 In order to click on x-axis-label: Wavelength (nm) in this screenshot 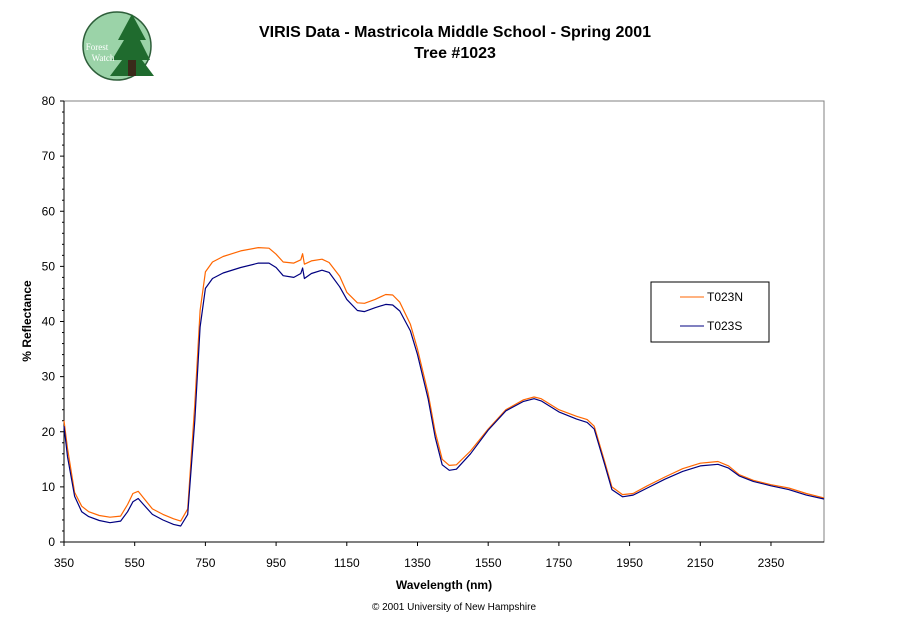, I will do `click(444, 585)`.